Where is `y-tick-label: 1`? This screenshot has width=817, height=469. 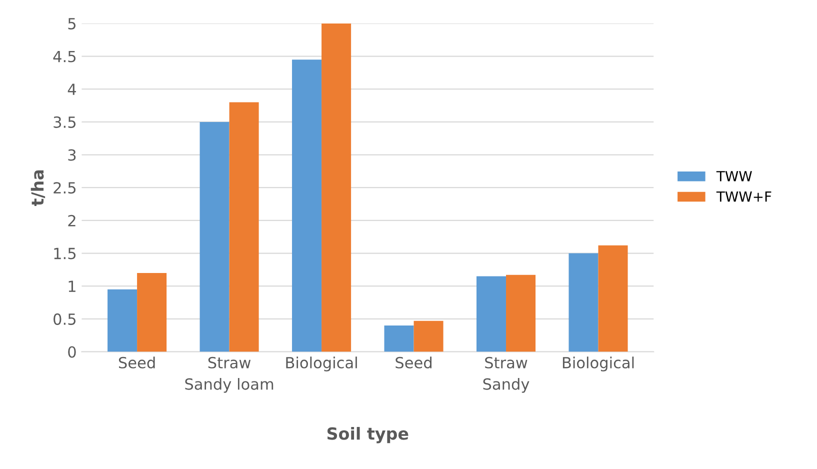 y-tick-label: 1 is located at coordinates (72, 286).